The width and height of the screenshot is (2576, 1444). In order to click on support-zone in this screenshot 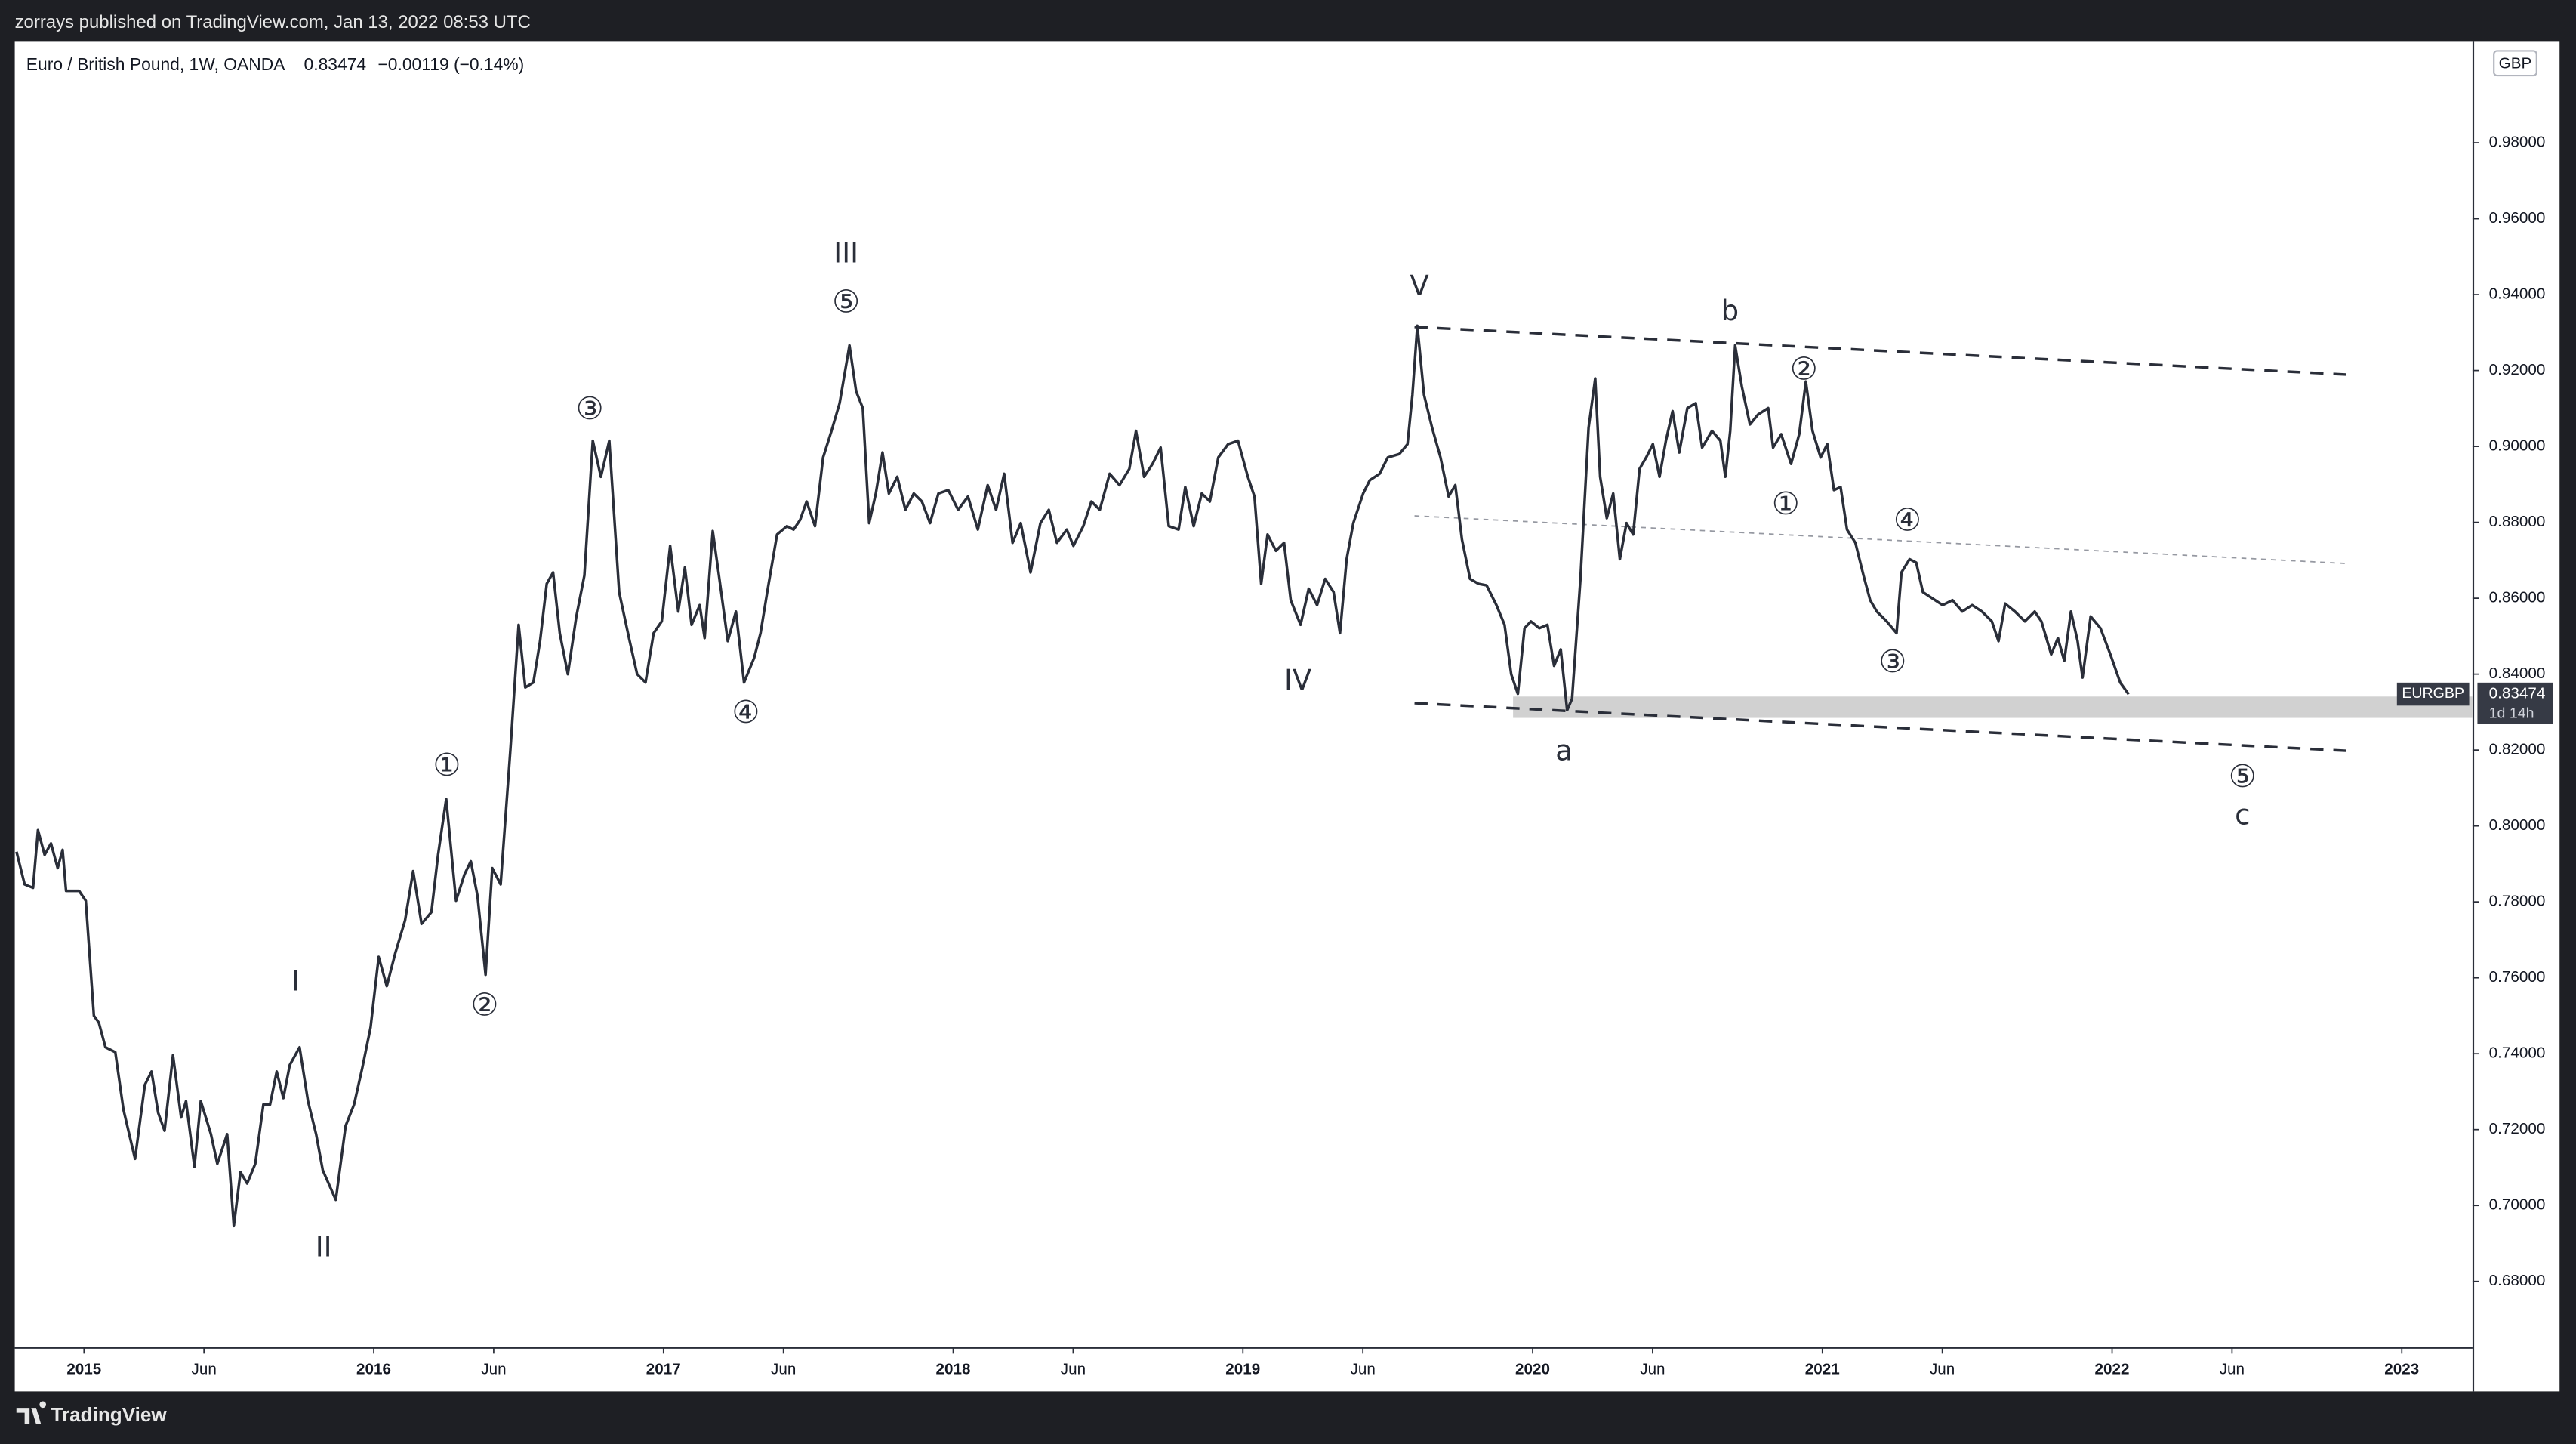, I will do `click(1993, 707)`.